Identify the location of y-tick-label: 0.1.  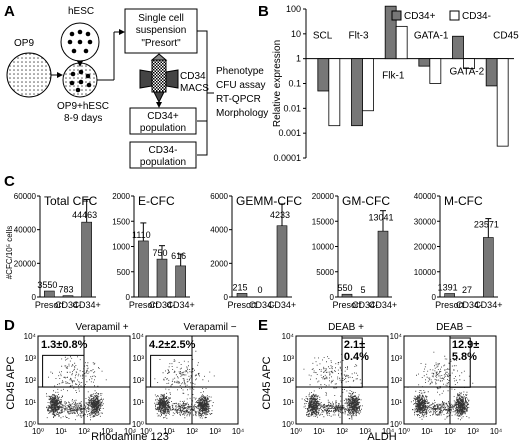
(294, 84).